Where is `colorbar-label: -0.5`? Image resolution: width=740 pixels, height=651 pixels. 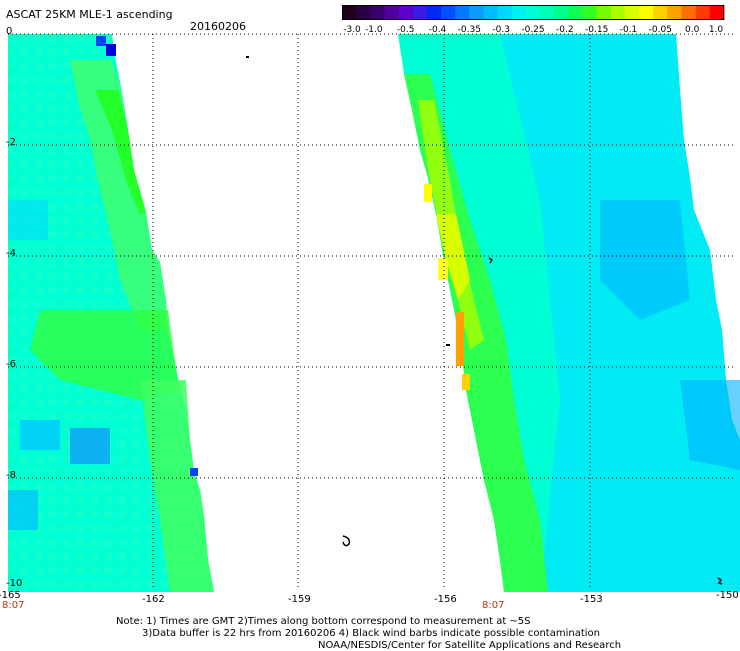
colorbar-label: -0.5 is located at coordinates (406, 30).